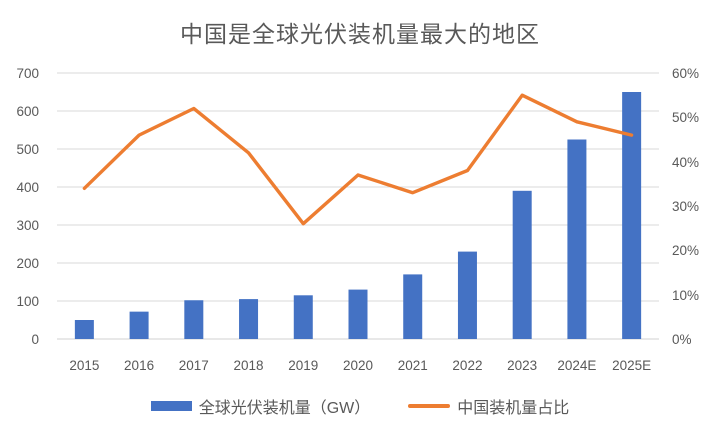  I want to click on right-axis-tick: 50%, so click(686, 118).